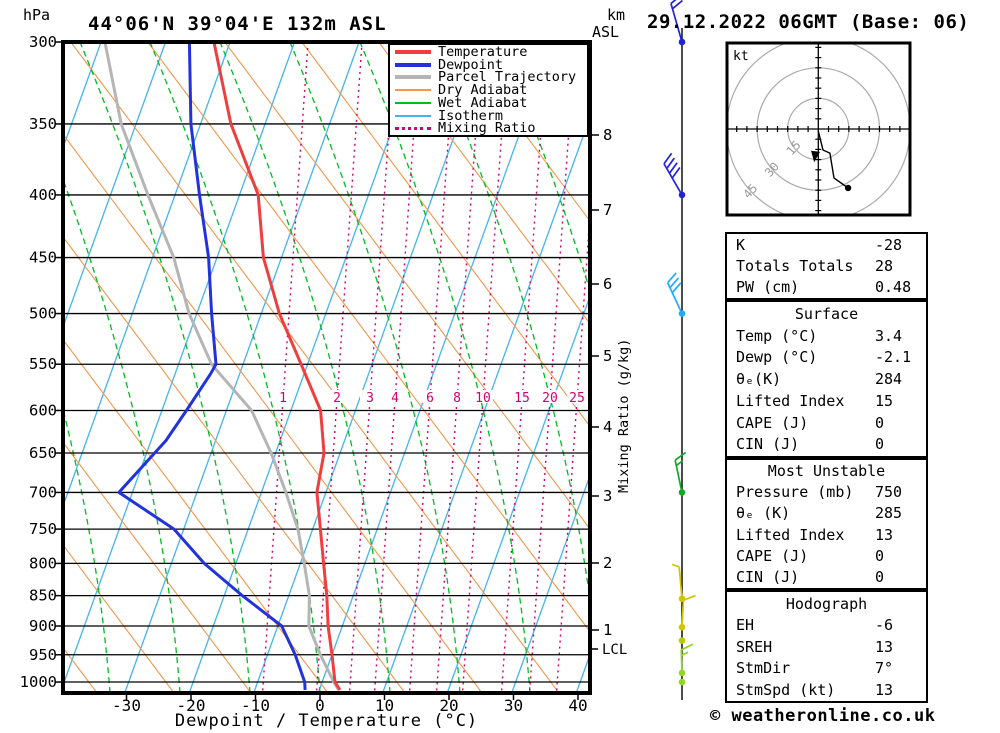 The height and width of the screenshot is (733, 1000). I want to click on svg-text: 800, so click(43, 563).